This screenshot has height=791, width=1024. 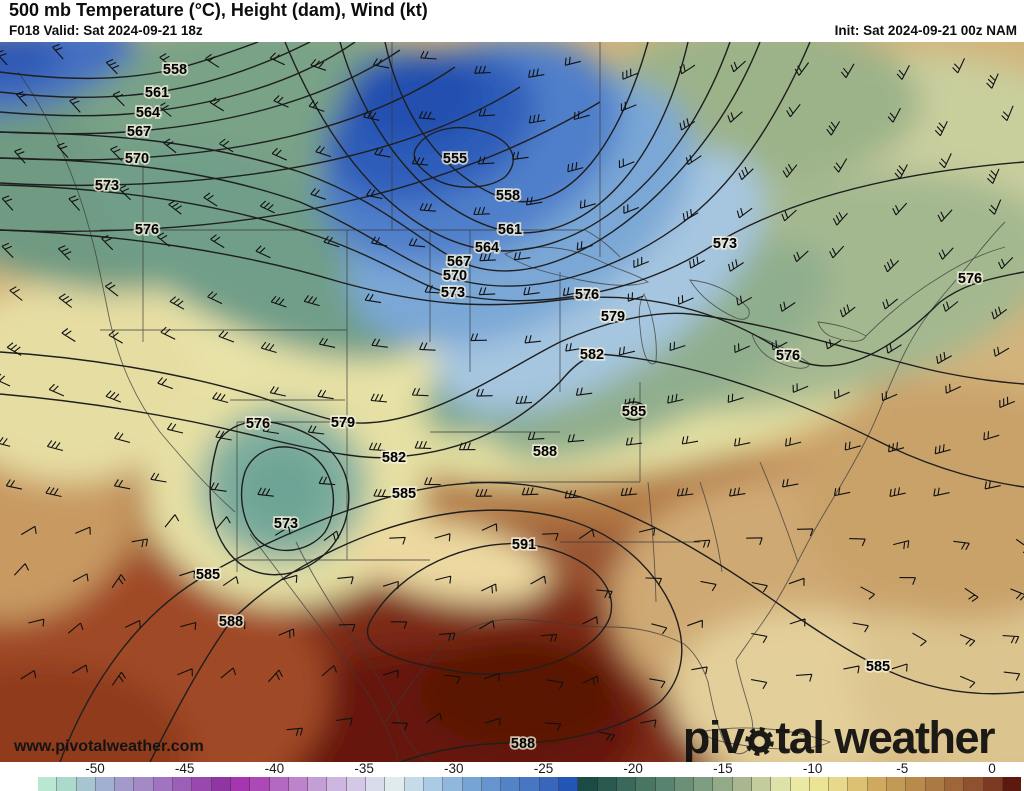 I want to click on forecast-valid-time: F018 Valid: Sat 2024-09-21 18z, so click(x=106, y=30).